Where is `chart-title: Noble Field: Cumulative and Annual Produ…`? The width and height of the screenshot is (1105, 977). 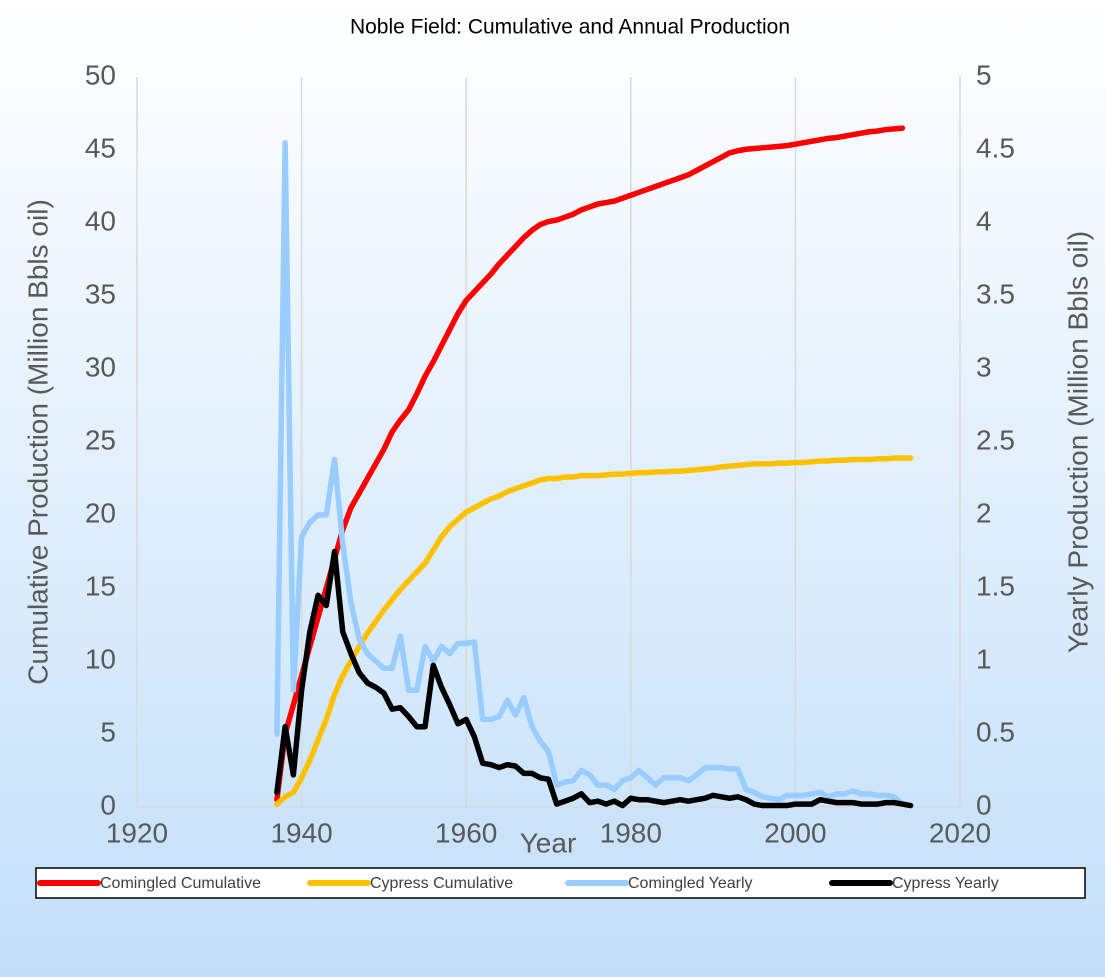
chart-title: Noble Field: Cumulative and Annual Produ… is located at coordinates (570, 27).